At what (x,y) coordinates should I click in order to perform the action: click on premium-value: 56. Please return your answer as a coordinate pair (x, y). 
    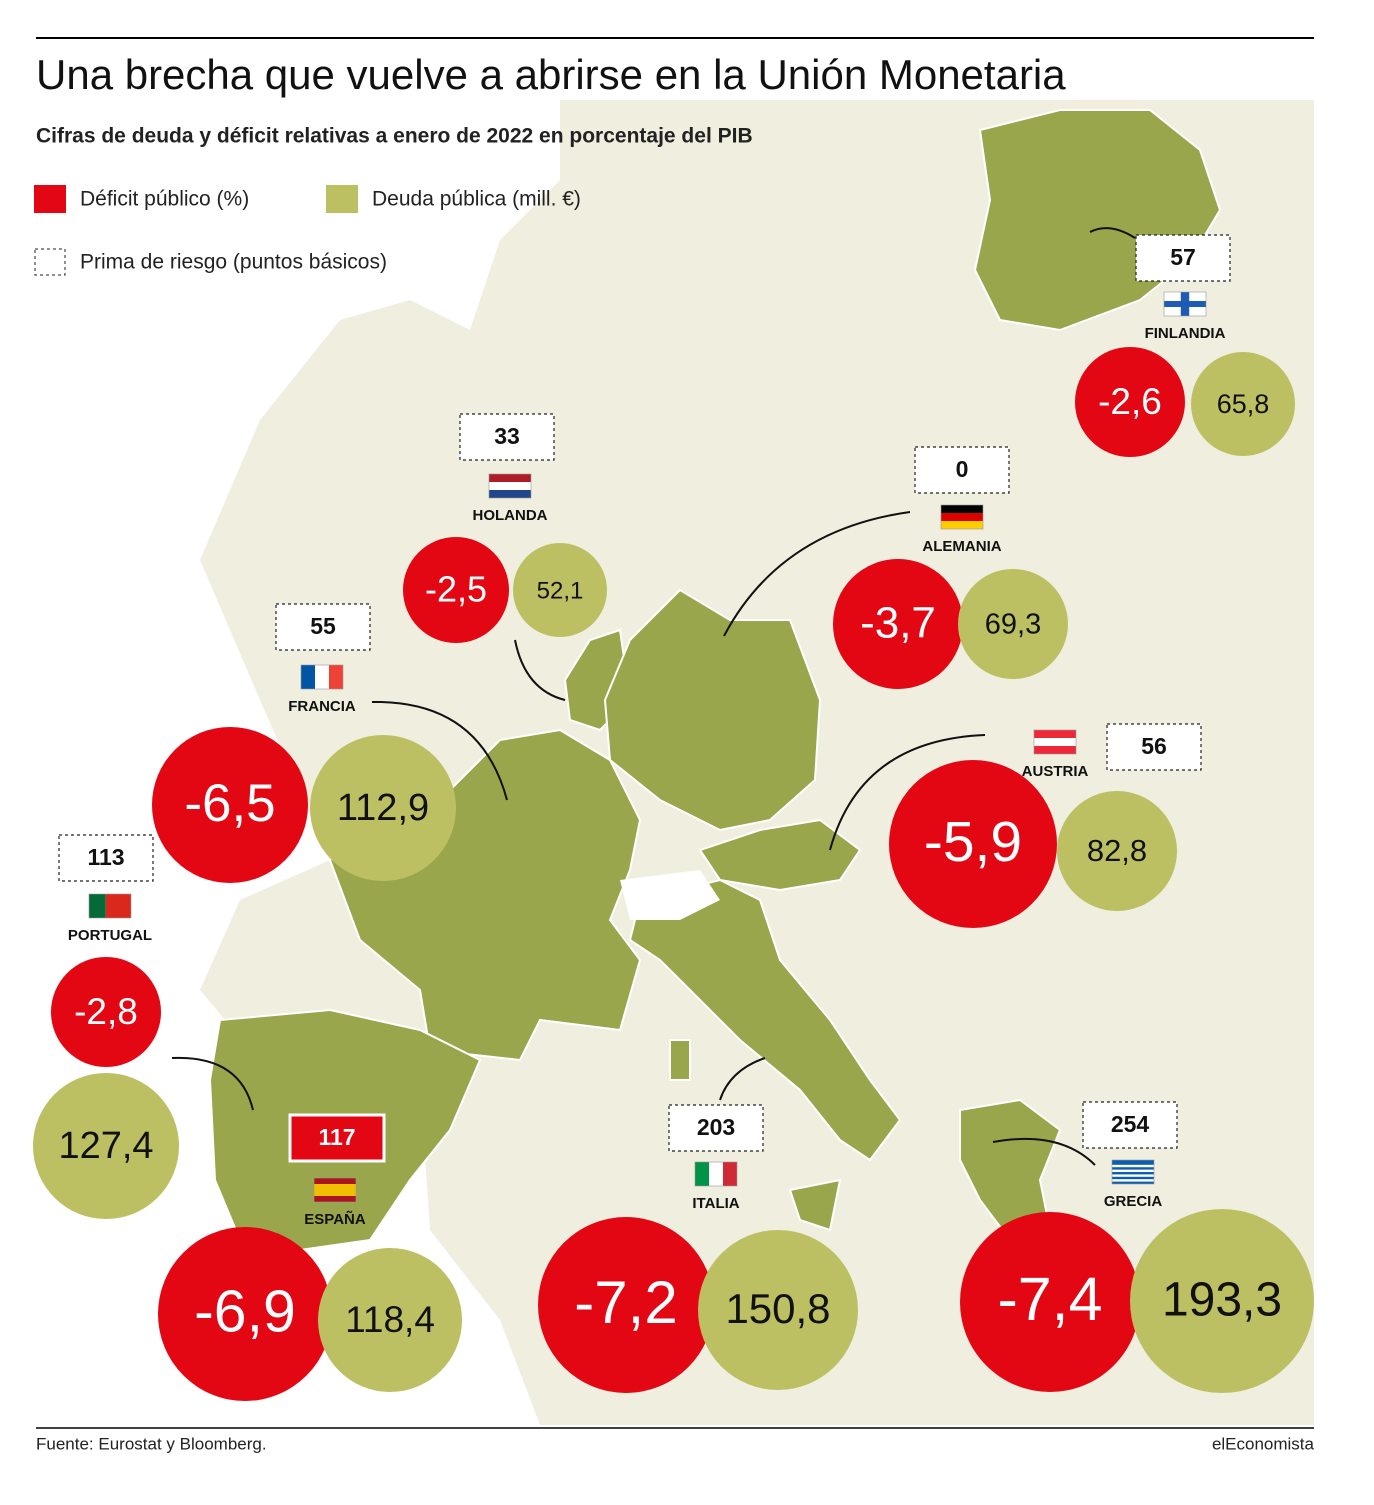
    Looking at the image, I should click on (1154, 746).